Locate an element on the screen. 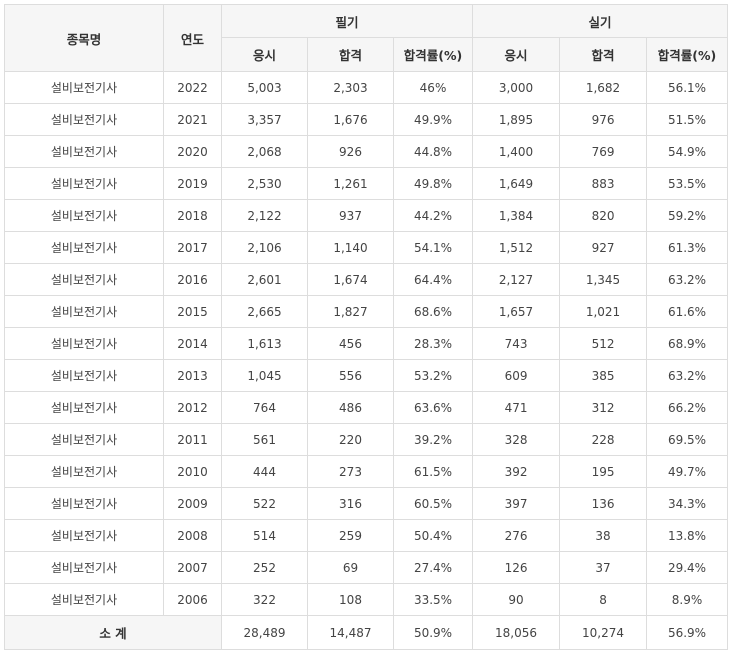  cell-practical-applicants: 276 is located at coordinates (516, 535).